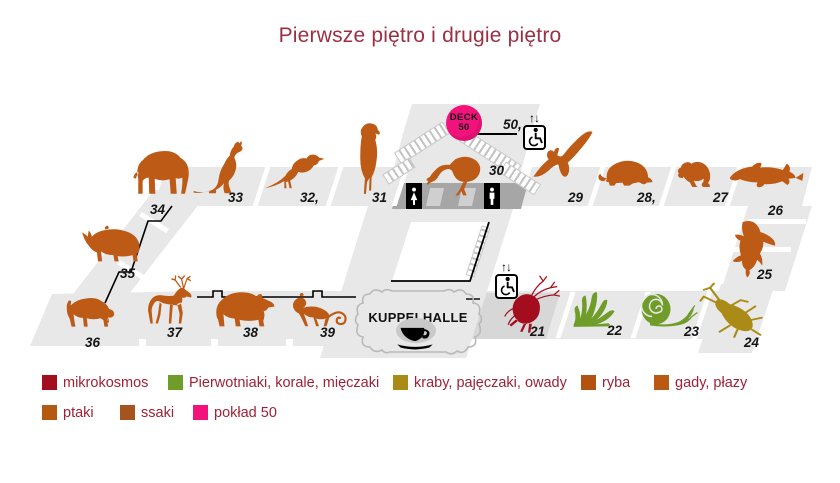 The image size is (840, 483). I want to click on door-slit, so click(777, 221).